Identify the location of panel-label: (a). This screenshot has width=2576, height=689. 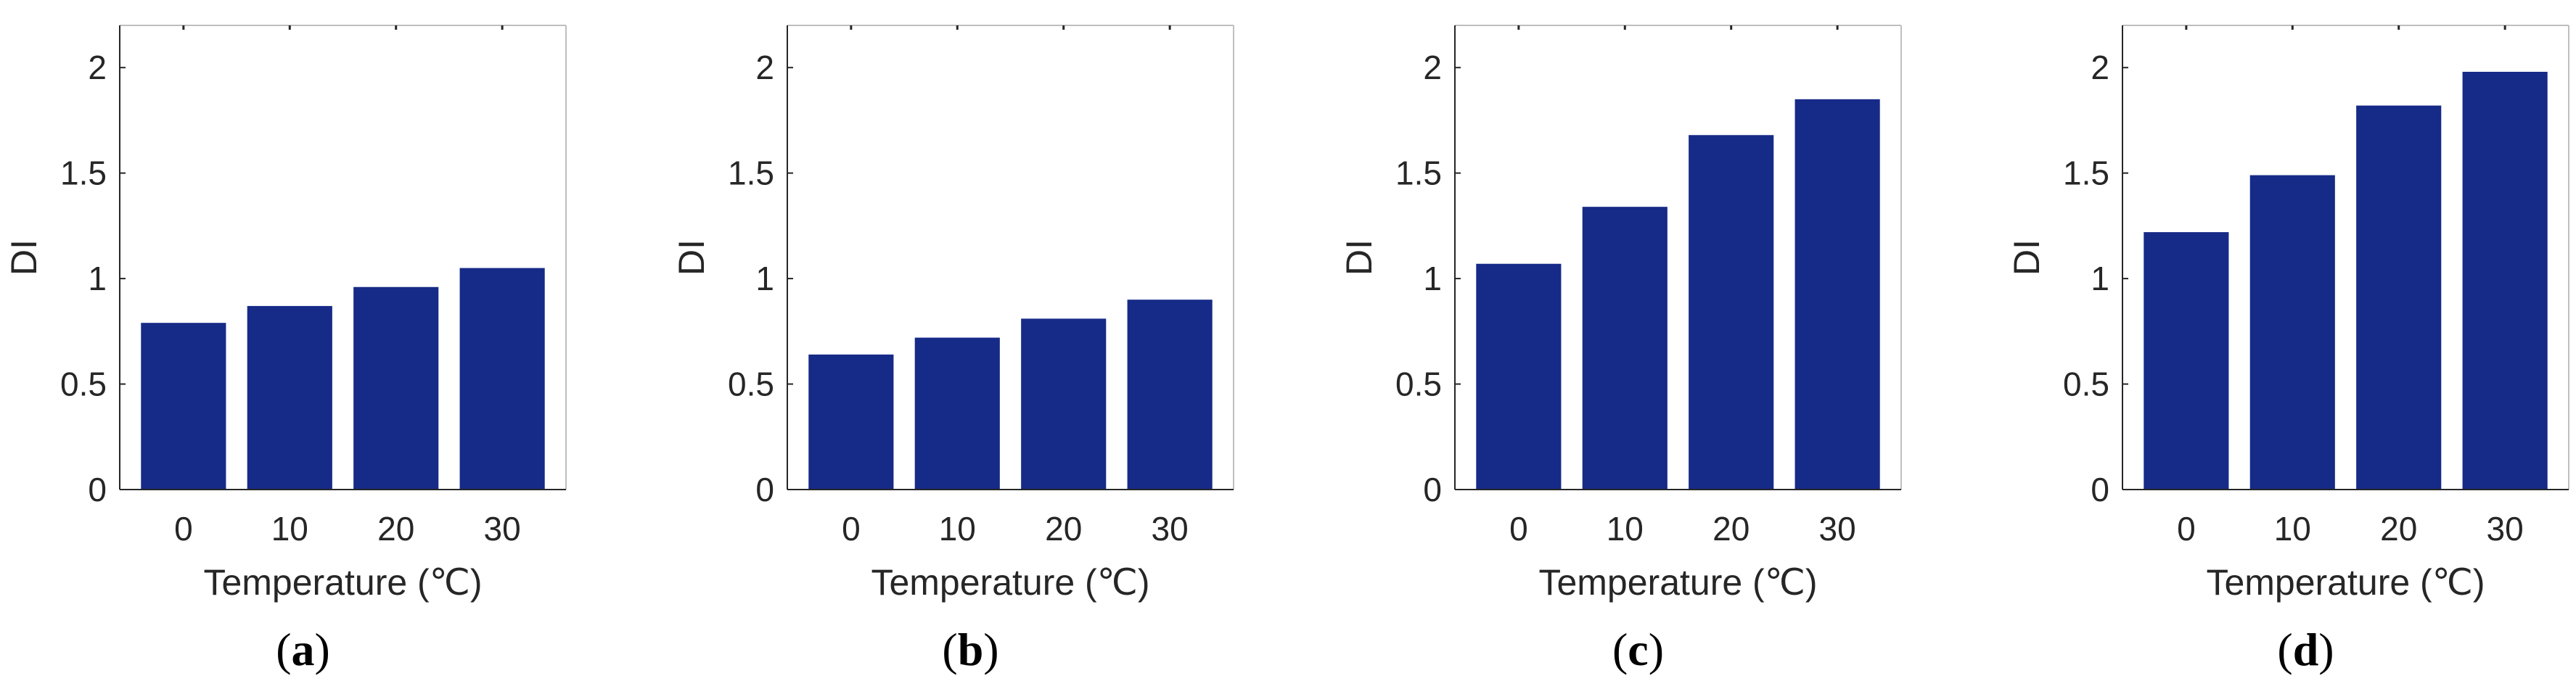
(303, 649).